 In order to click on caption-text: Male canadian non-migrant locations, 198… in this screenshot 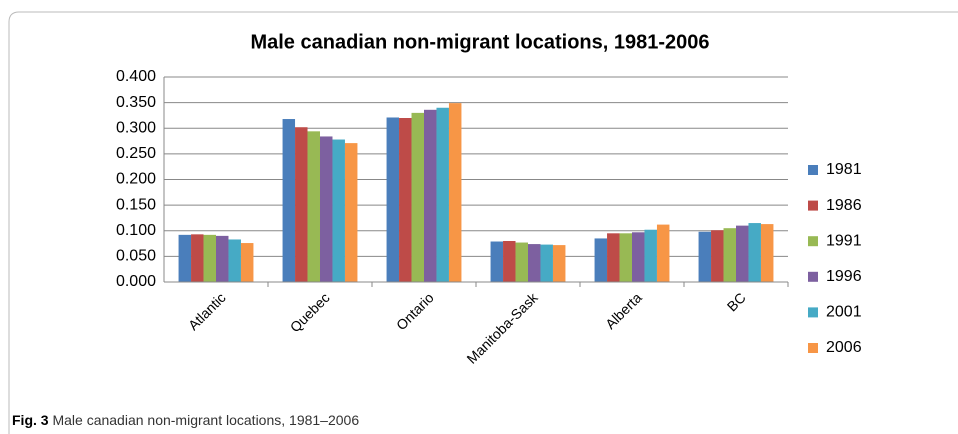, I will do `click(205, 420)`.